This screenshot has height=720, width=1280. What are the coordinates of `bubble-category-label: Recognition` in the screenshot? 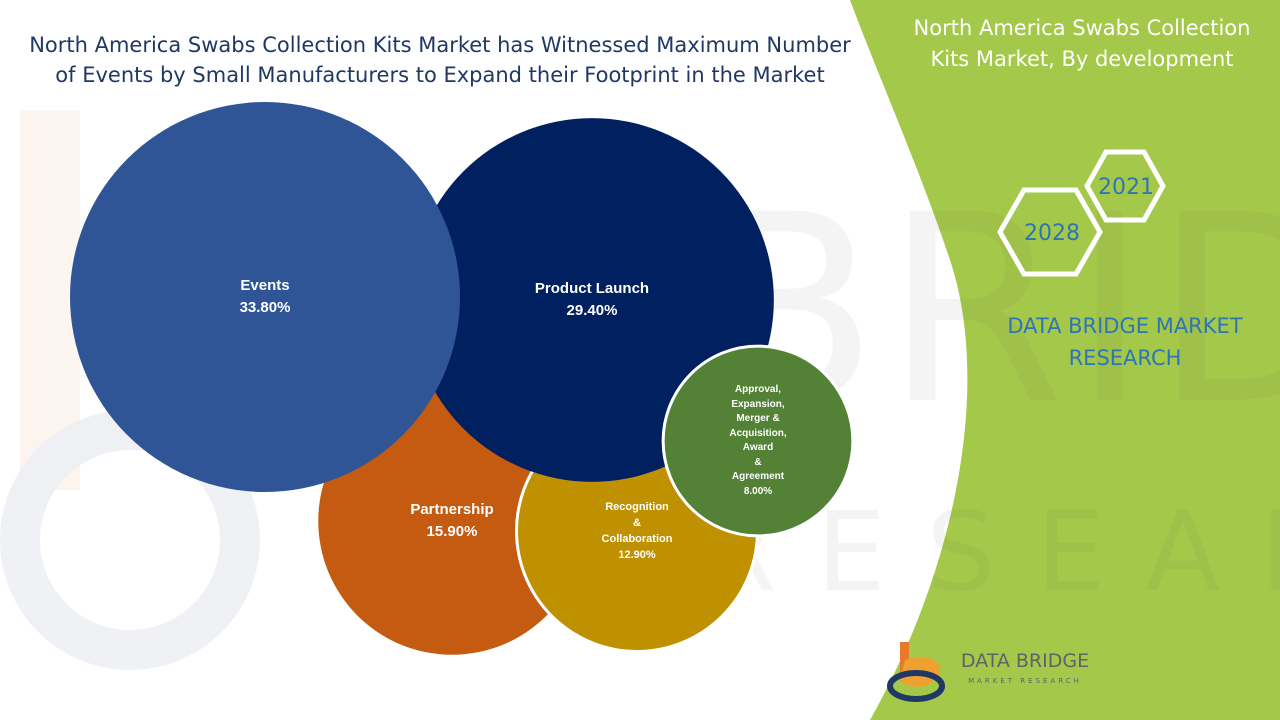 It's located at (637, 507).